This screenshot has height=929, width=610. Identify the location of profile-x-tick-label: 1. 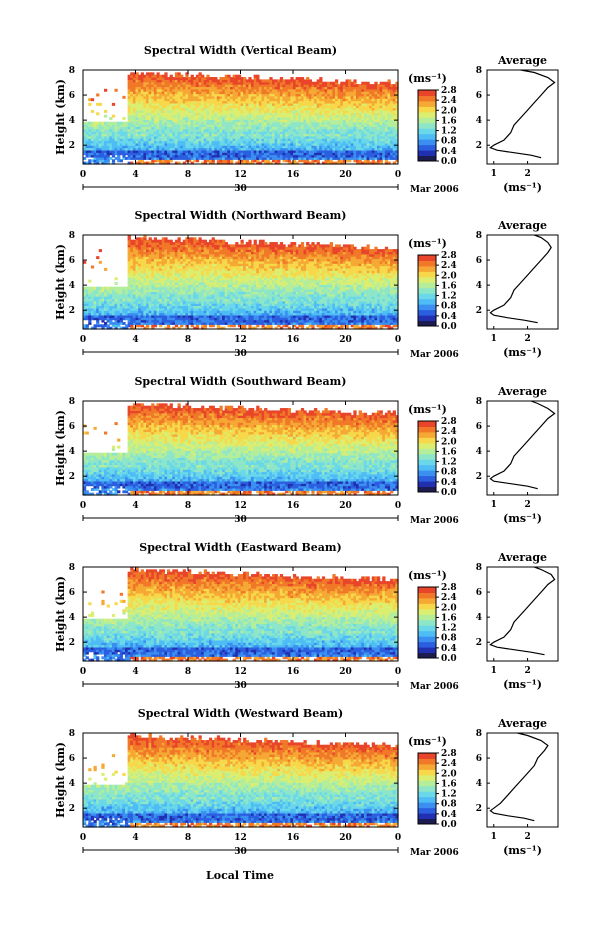
(494, 174).